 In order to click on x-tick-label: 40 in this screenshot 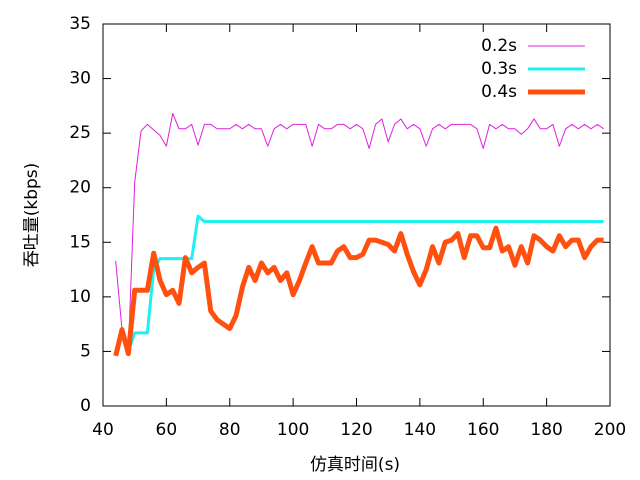, I will do `click(103, 430)`.